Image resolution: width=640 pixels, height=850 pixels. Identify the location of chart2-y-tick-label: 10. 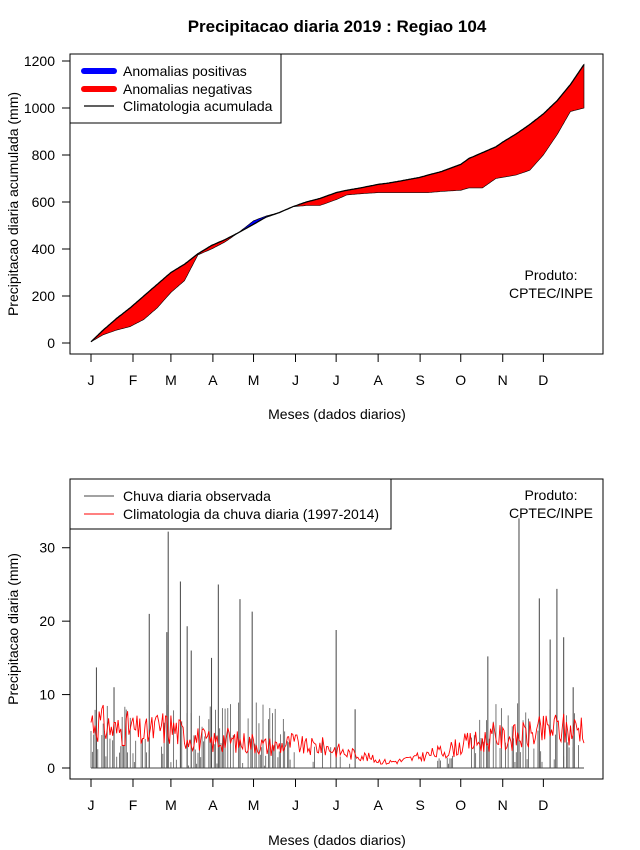
(47, 695).